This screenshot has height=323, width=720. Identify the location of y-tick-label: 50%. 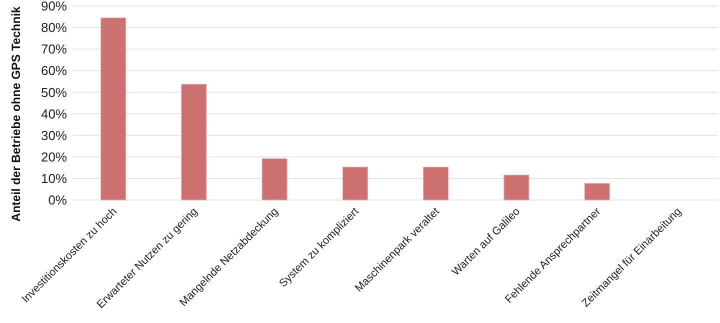
(54, 92).